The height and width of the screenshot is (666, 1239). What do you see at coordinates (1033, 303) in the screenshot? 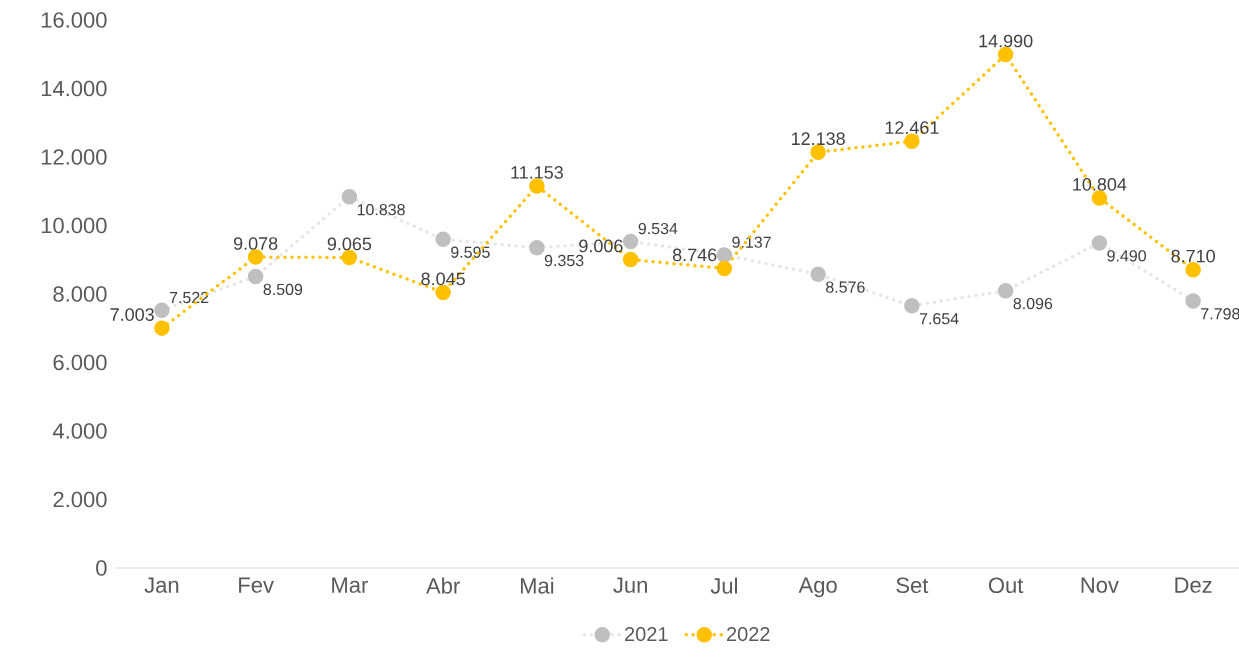
I see `data-label: 8.096` at bounding box center [1033, 303].